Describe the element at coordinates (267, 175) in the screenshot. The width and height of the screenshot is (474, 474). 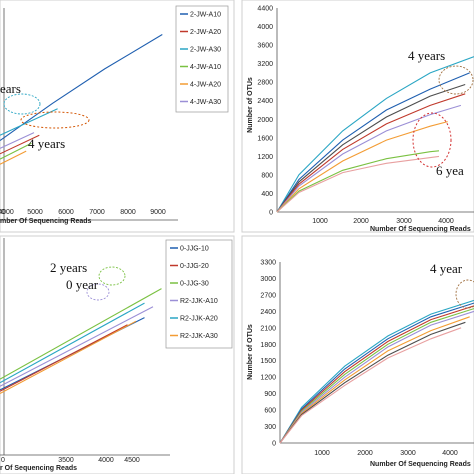
I see `y-tick-label: 800` at that location.